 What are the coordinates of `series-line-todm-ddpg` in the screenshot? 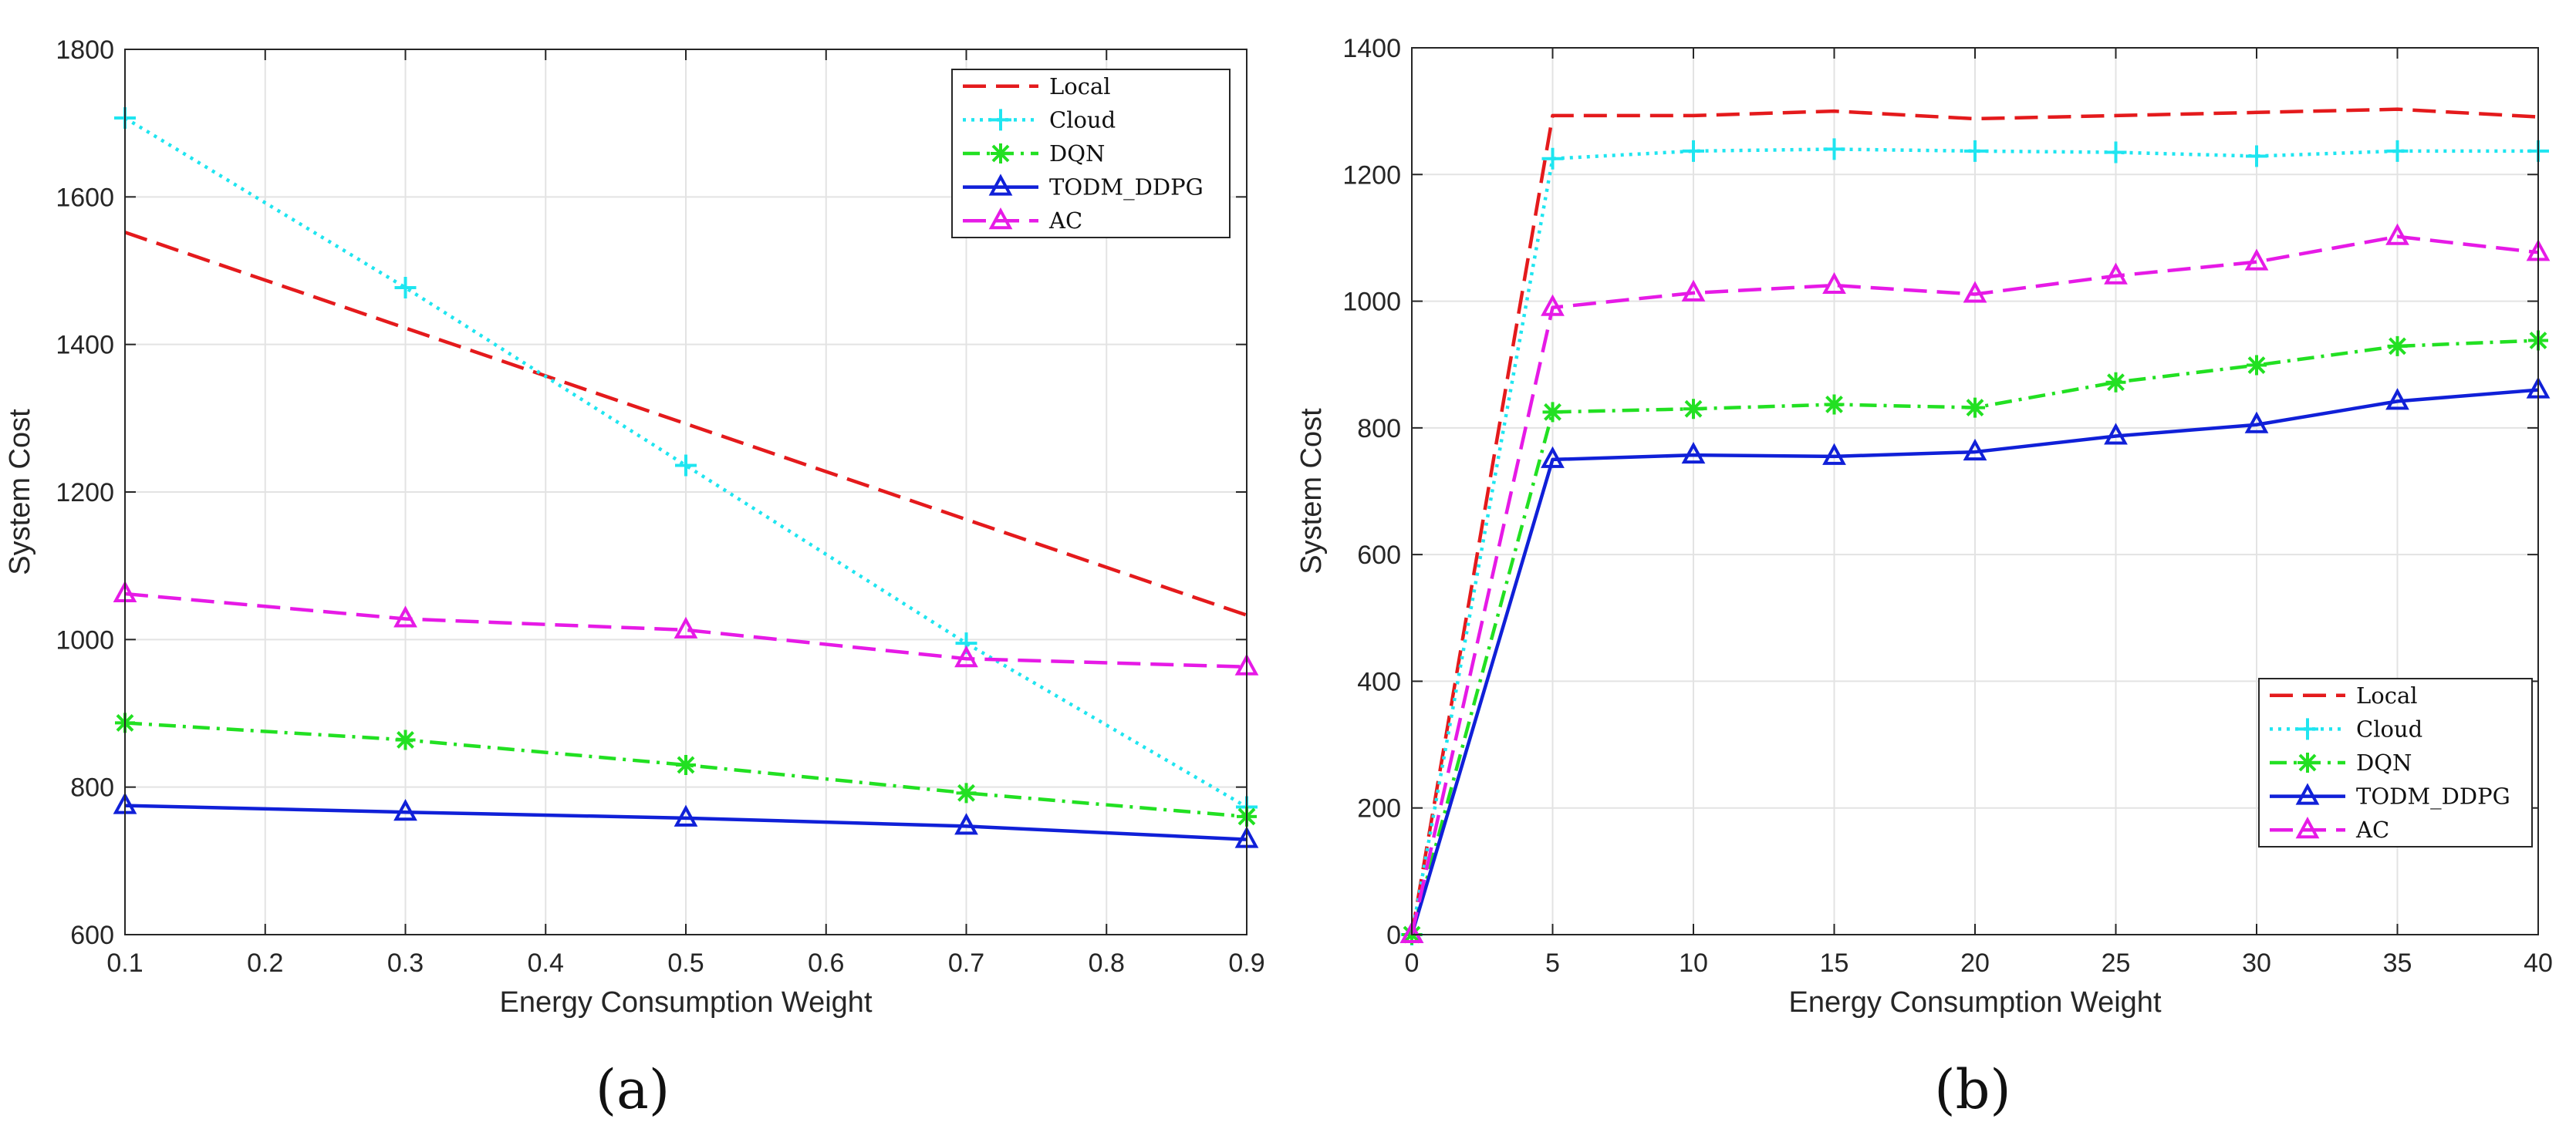 It's located at (685, 823).